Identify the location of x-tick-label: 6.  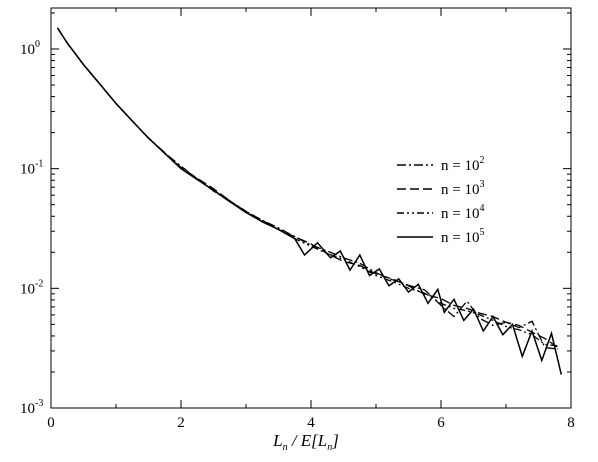
(441, 423).